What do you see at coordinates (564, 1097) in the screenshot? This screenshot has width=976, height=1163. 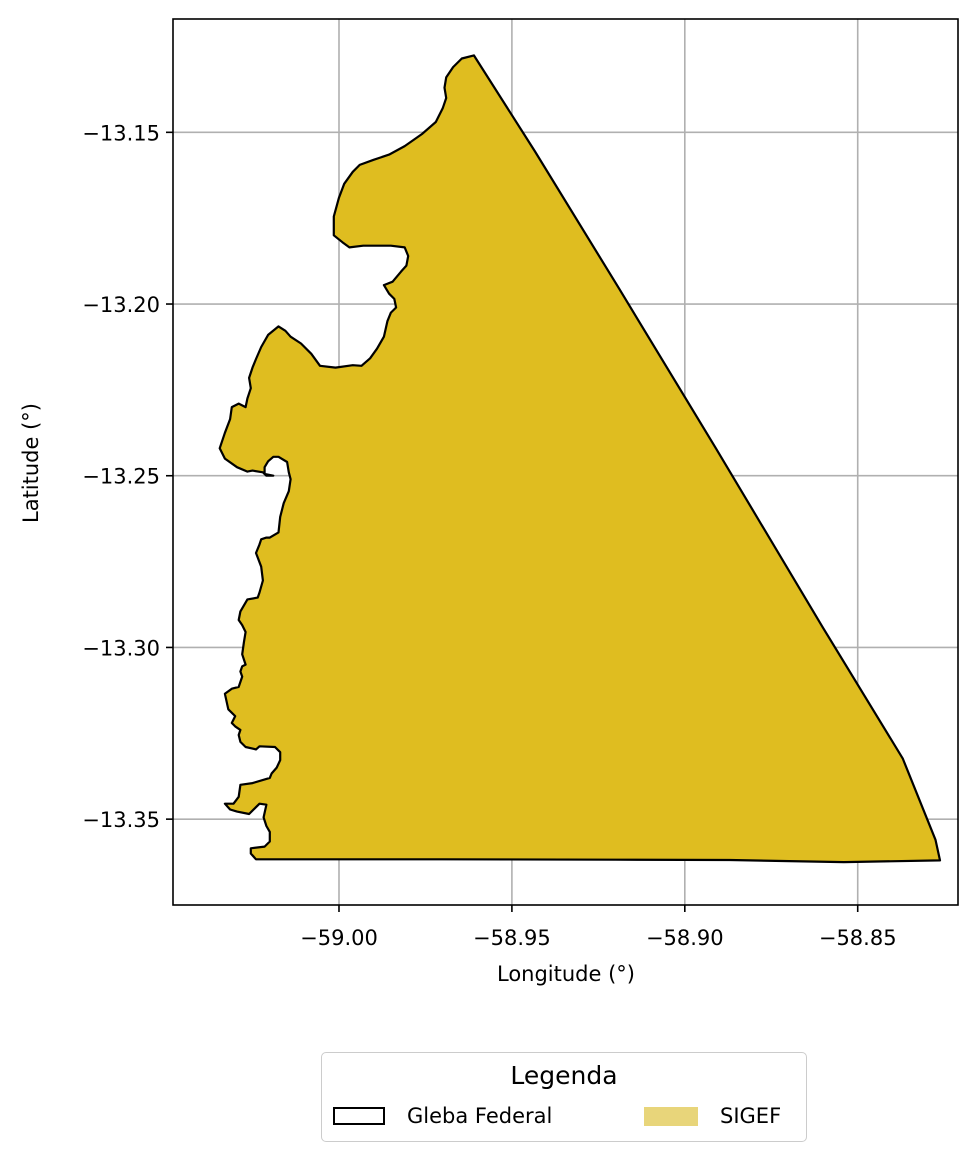 I see `legend: Legenda Gleba Federal SIGEF` at bounding box center [564, 1097].